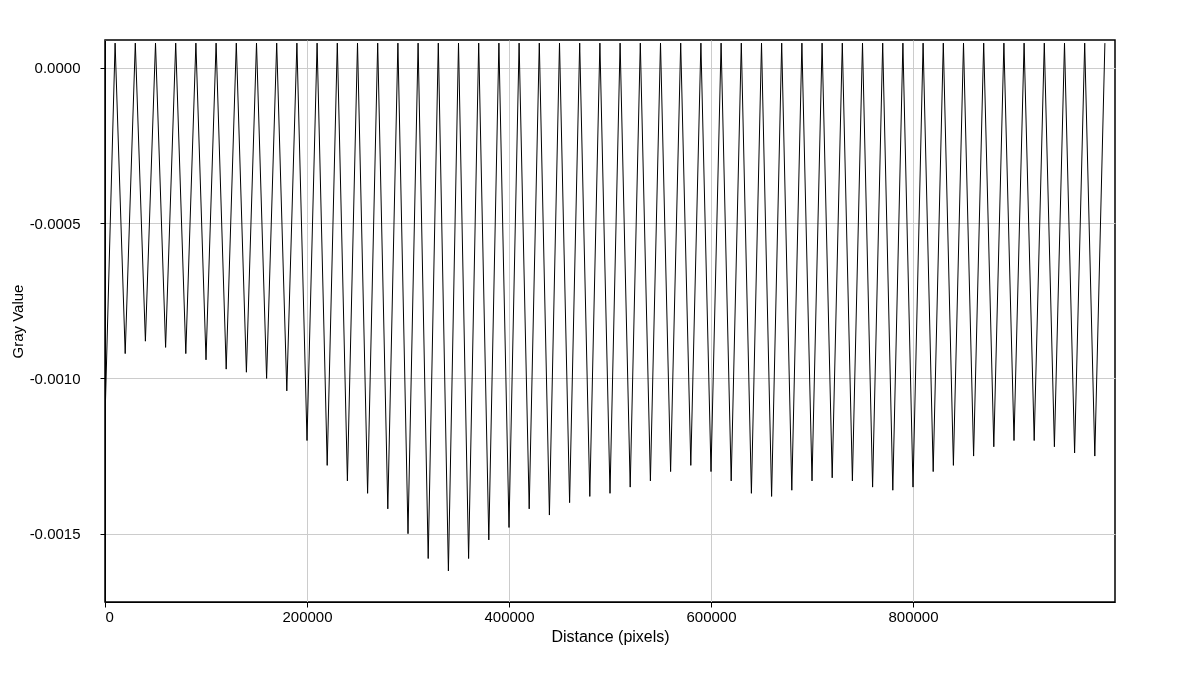  I want to click on y-tick-label: -0.0005, so click(55, 223).